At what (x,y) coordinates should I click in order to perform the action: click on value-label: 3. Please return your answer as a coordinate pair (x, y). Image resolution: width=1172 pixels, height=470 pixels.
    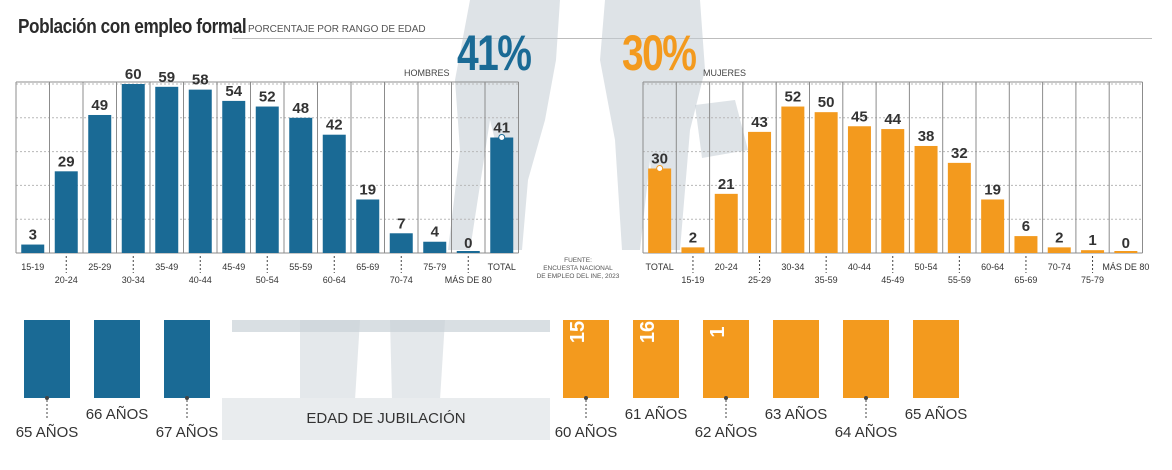
    Looking at the image, I should click on (33, 235).